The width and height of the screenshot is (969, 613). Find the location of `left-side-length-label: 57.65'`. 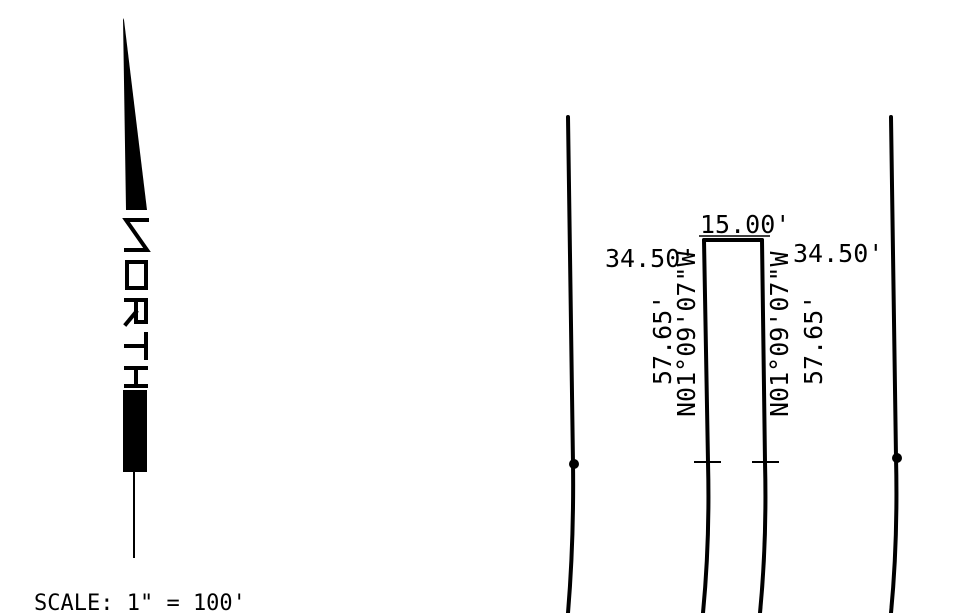

left-side-length-label: 57.65' is located at coordinates (662, 340).